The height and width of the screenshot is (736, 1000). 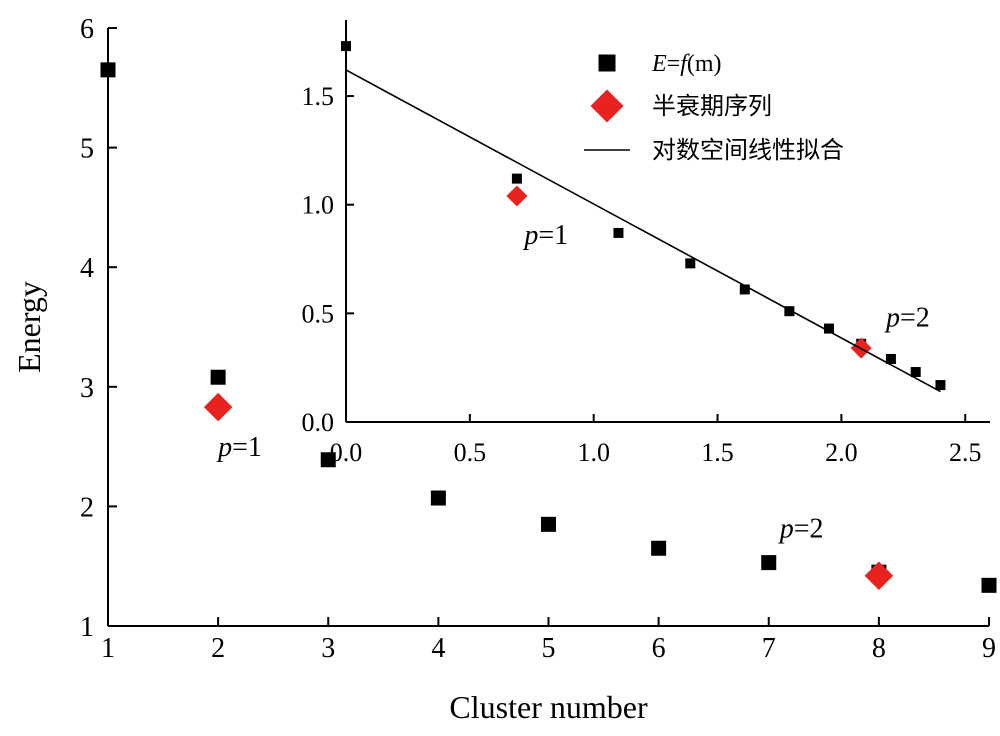 What do you see at coordinates (659, 648) in the screenshot?
I see `main-x-tick-label: 6` at bounding box center [659, 648].